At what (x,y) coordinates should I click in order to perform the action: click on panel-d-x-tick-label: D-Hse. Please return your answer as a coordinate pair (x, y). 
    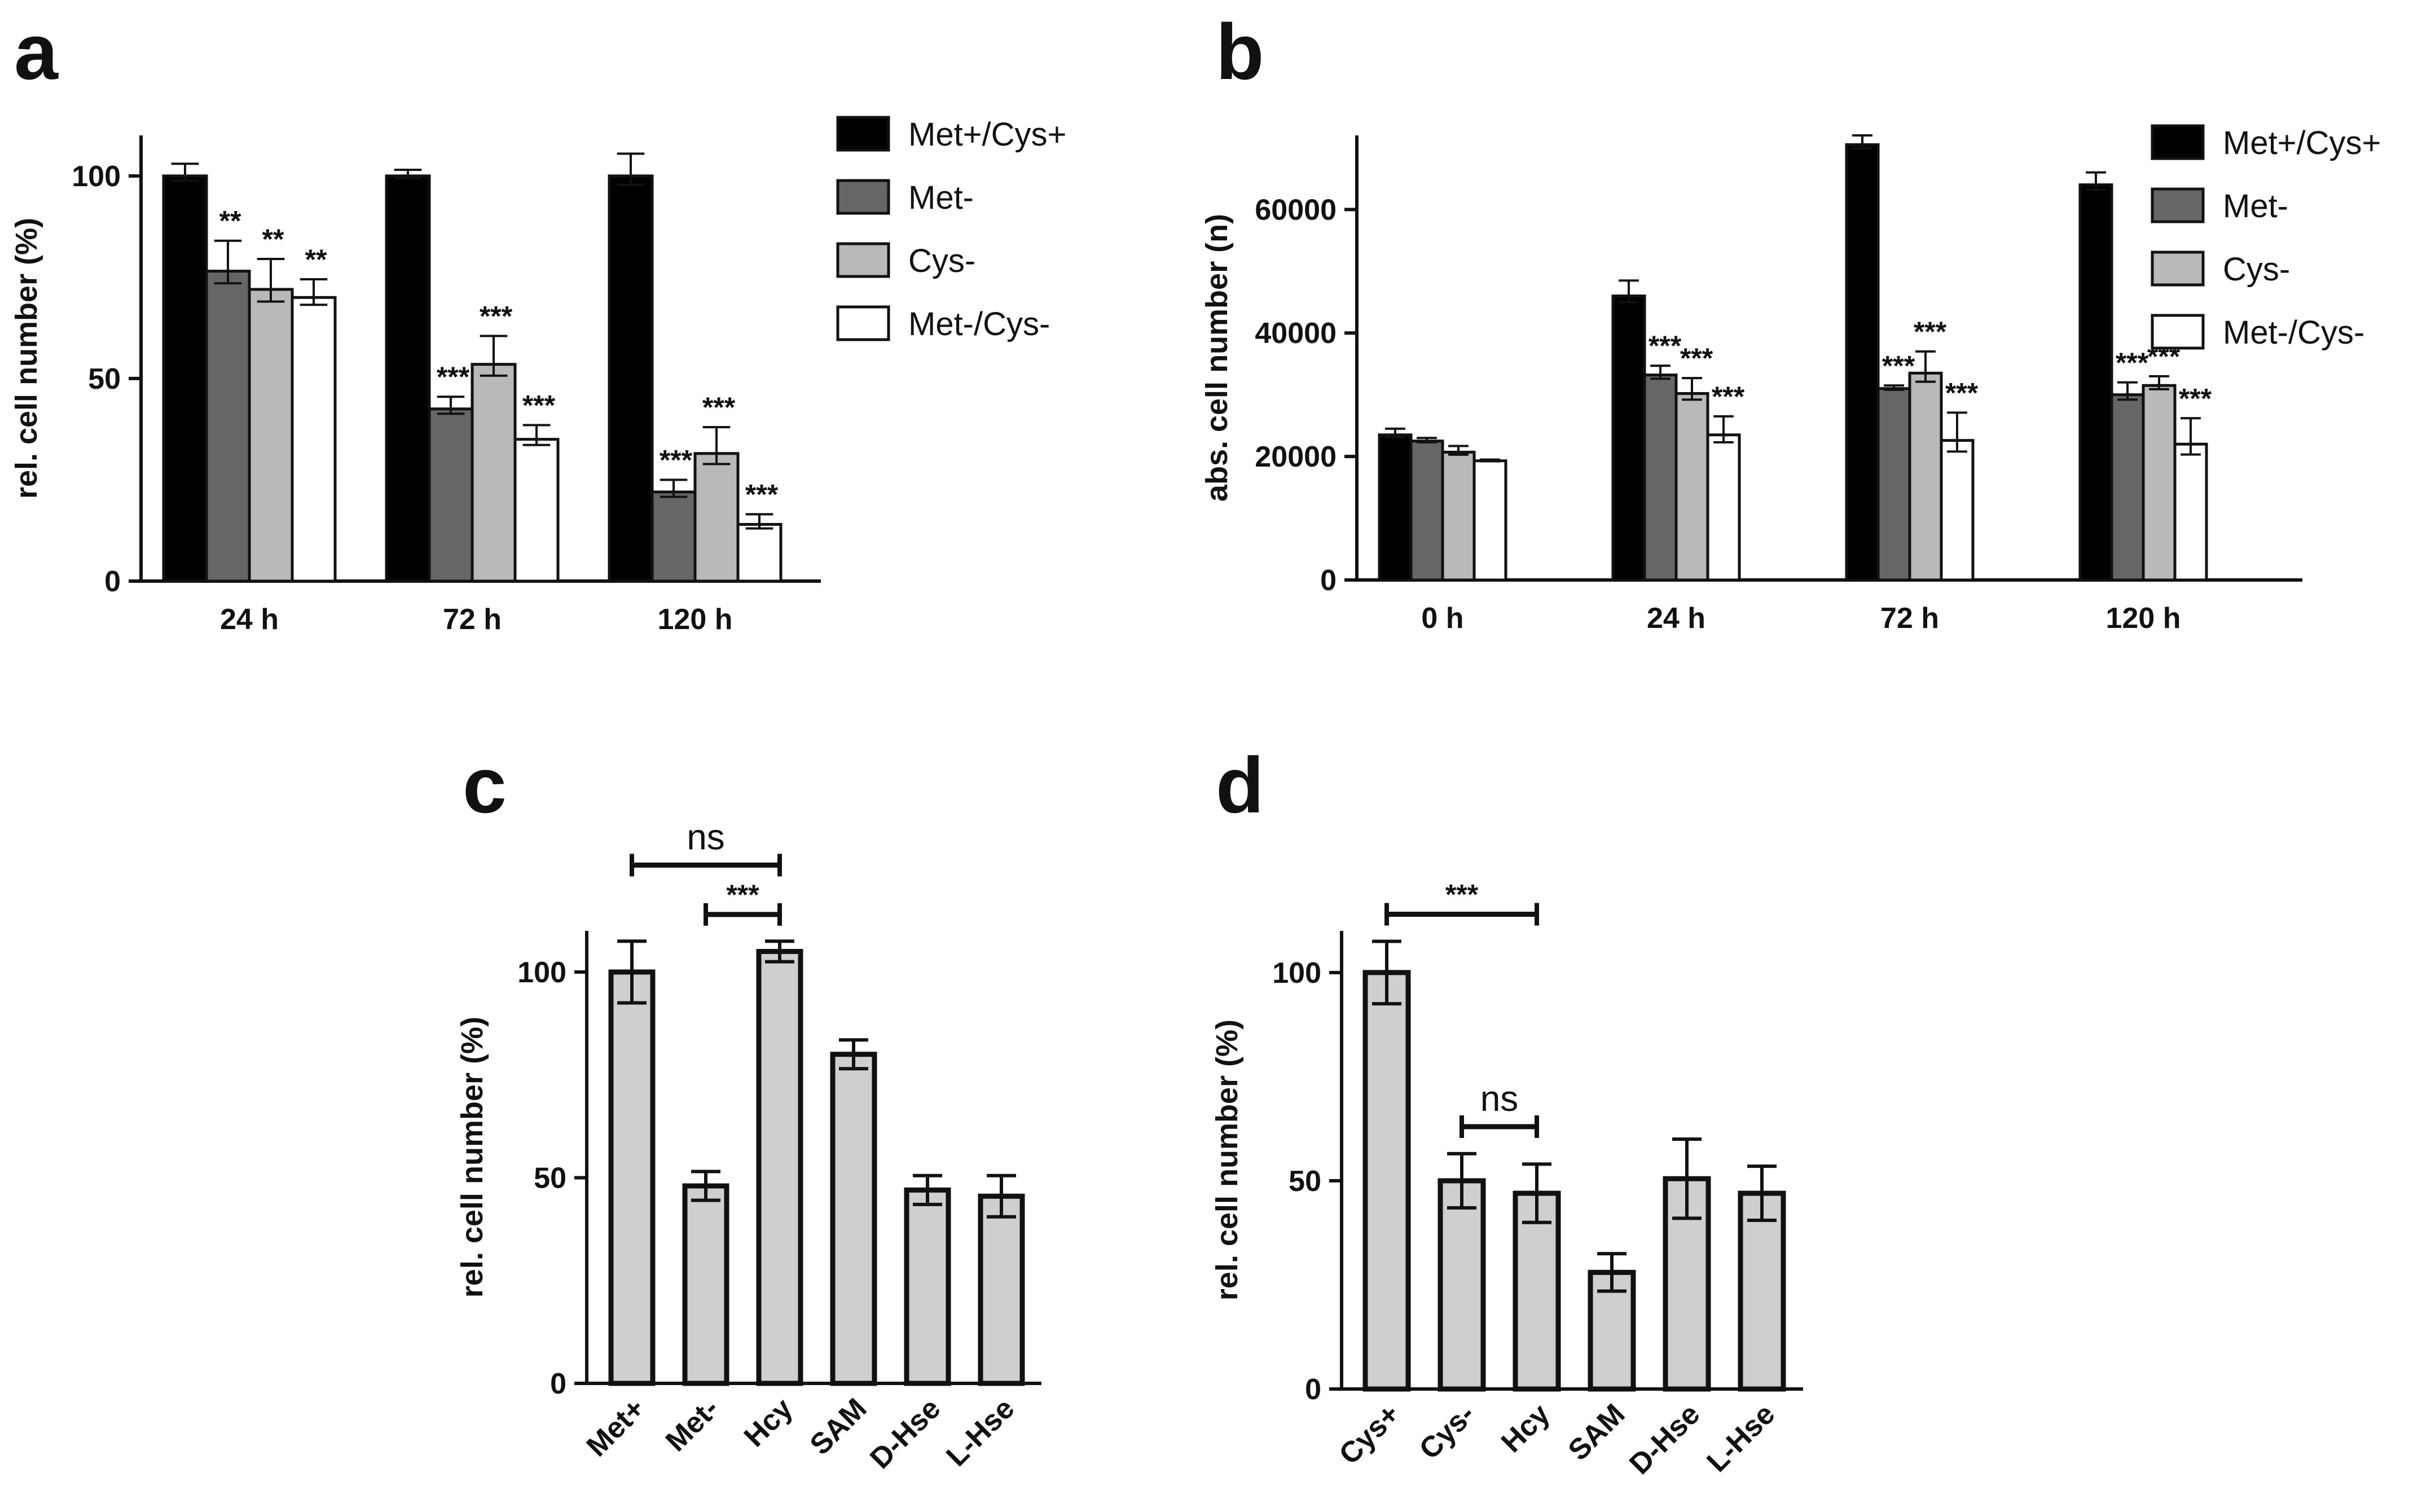
    Looking at the image, I should click on (1665, 1438).